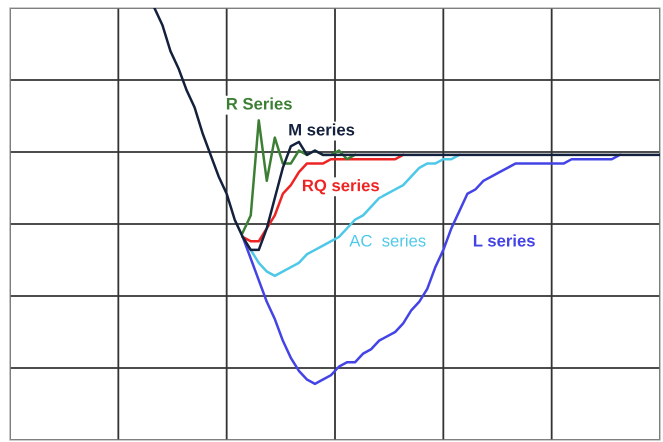  I want to click on series-label: RQ series, so click(340, 186).